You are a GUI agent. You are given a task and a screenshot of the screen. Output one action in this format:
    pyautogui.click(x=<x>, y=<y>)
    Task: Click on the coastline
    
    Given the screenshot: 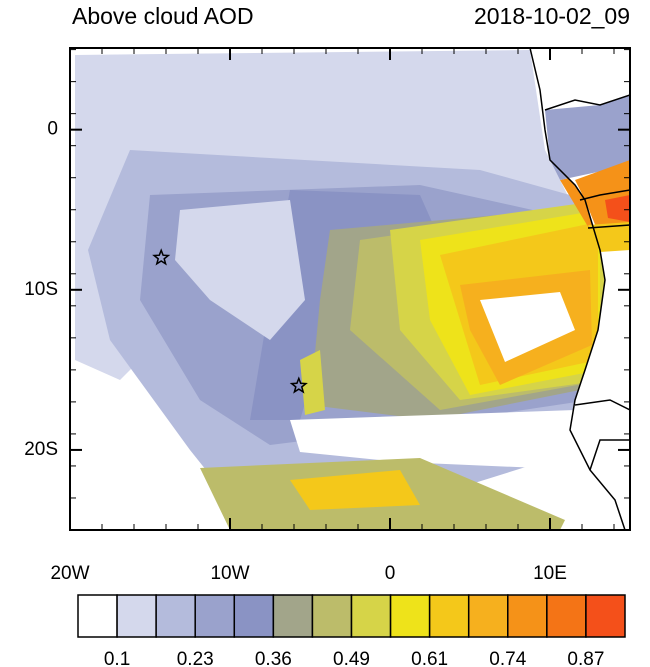 What is the action you would take?
    pyautogui.click(x=577, y=289)
    